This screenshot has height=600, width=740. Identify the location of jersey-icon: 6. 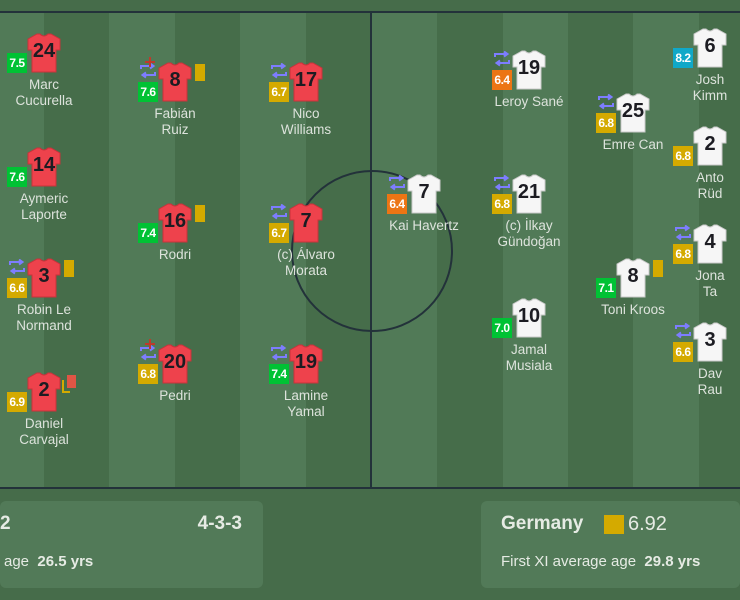
(710, 48).